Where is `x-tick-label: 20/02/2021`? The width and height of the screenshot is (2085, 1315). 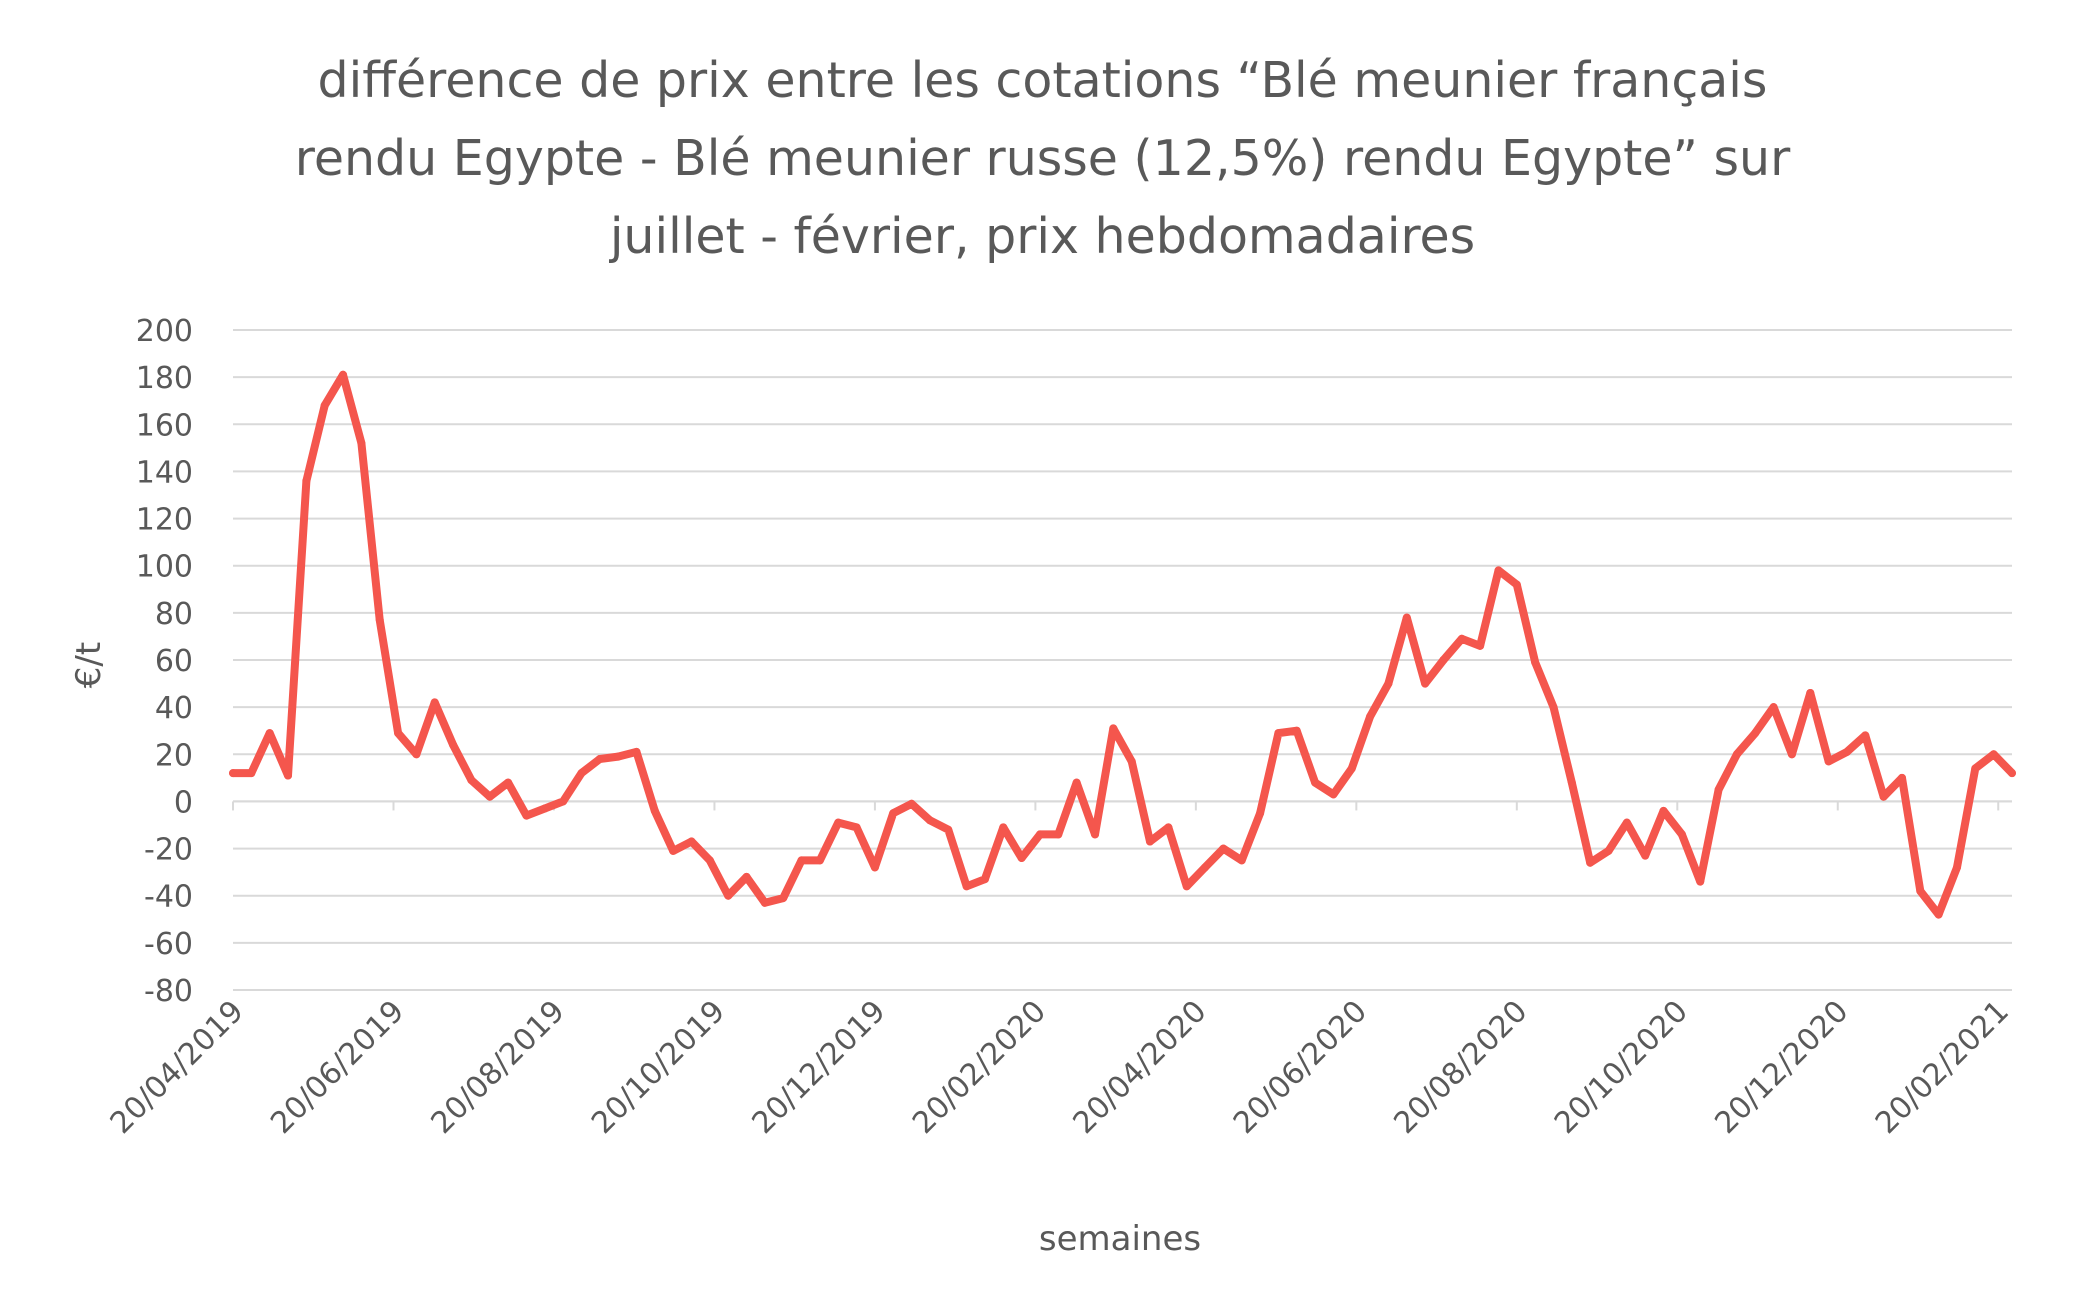 x-tick-label: 20/02/2021 is located at coordinates (1942, 1067).